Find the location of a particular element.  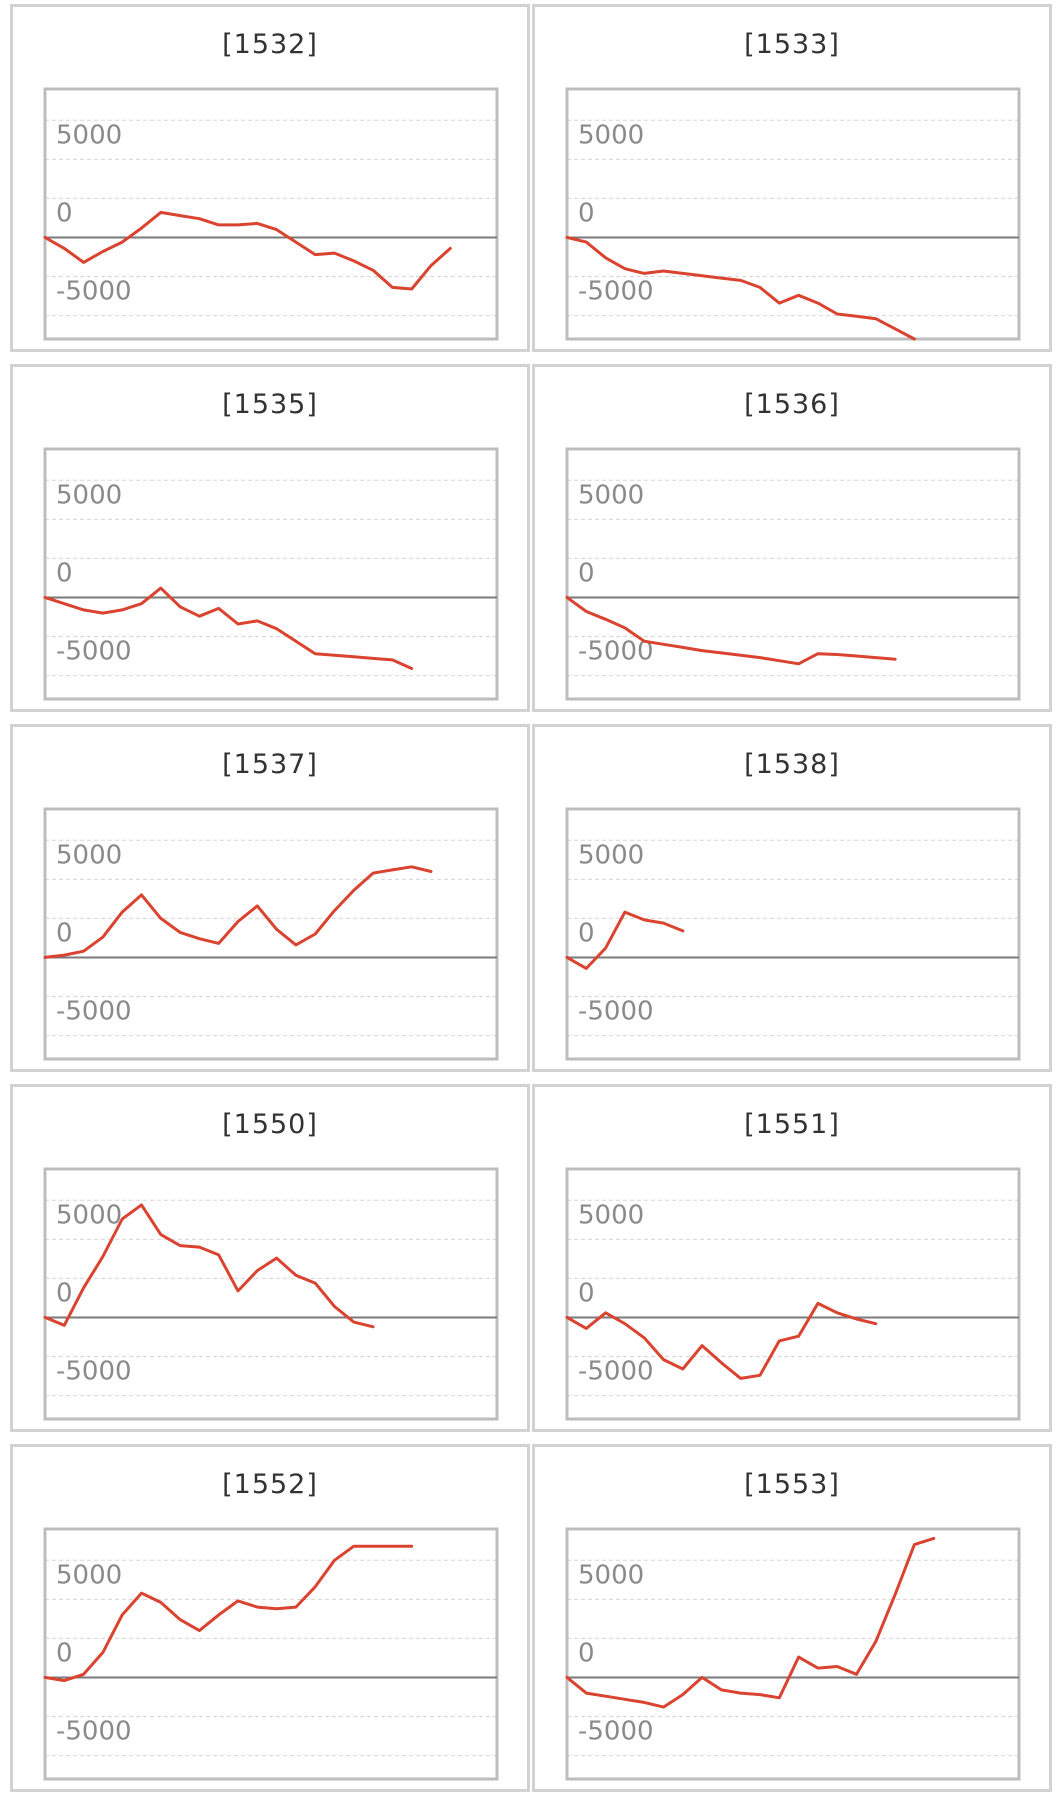

chart-title: [1550] is located at coordinates (270, 1124).